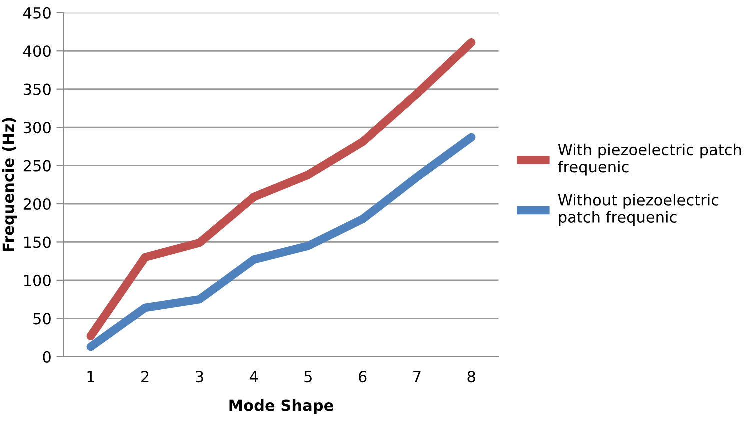 Image resolution: width=750 pixels, height=430 pixels. I want to click on y-tick-label: 450, so click(37, 13).